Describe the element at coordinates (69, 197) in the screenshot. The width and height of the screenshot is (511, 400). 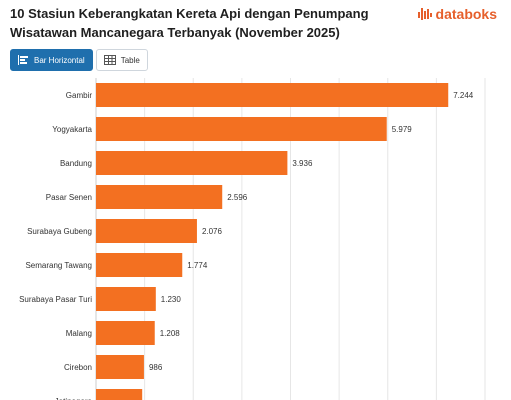
I see `category-label: Pasar Senen` at that location.